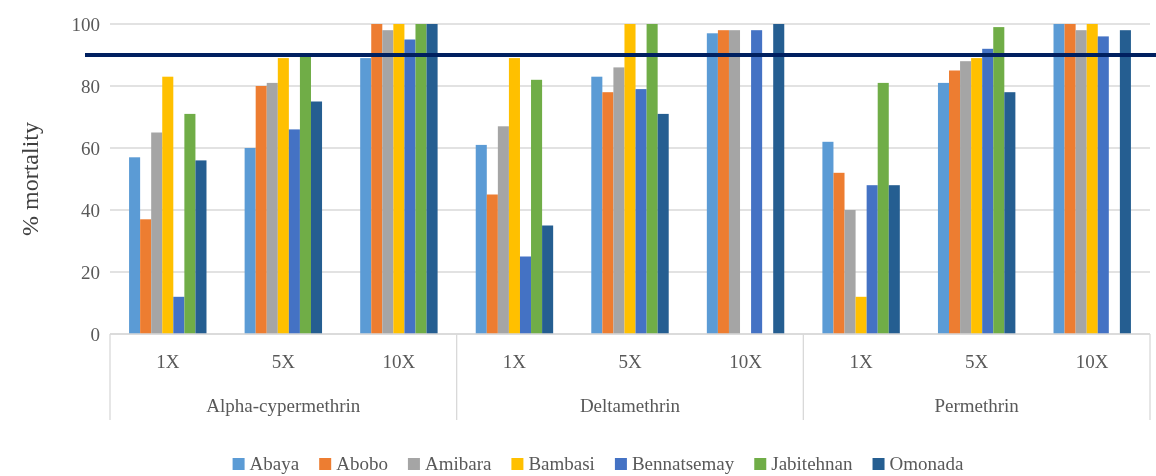  Describe the element at coordinates (90, 148) in the screenshot. I see `y-tick-label: 60` at that location.